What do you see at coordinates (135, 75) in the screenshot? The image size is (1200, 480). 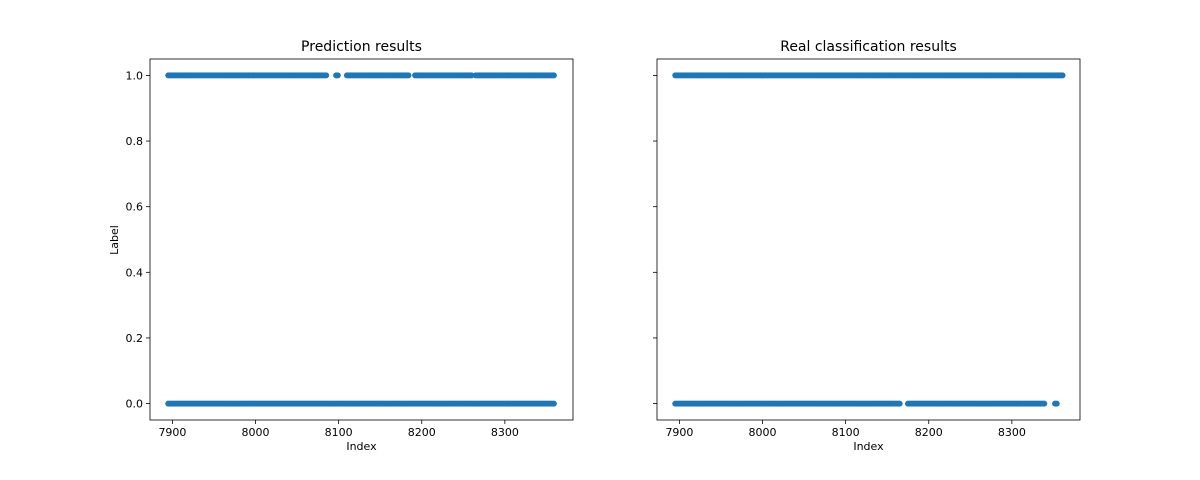 I see `y-tick-label: 1.0` at bounding box center [135, 75].